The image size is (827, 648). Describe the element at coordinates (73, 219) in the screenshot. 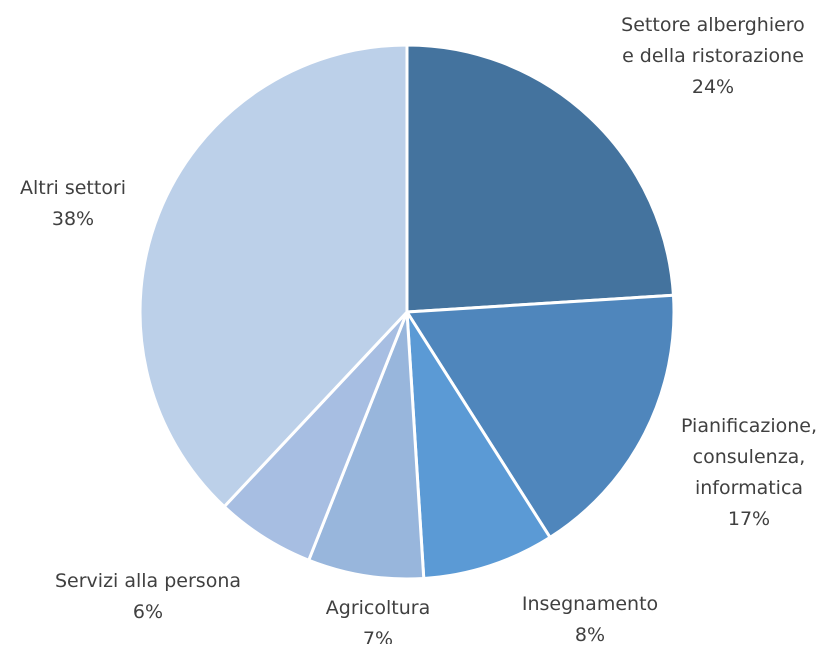

I see `slice-percent: 38%` at that location.